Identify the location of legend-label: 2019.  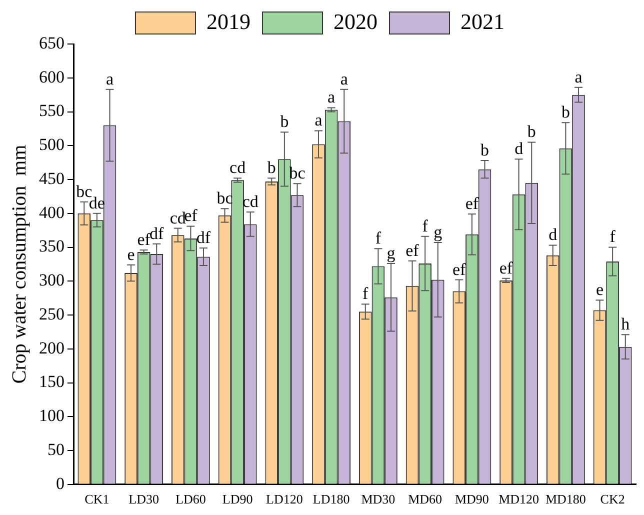
(228, 21).